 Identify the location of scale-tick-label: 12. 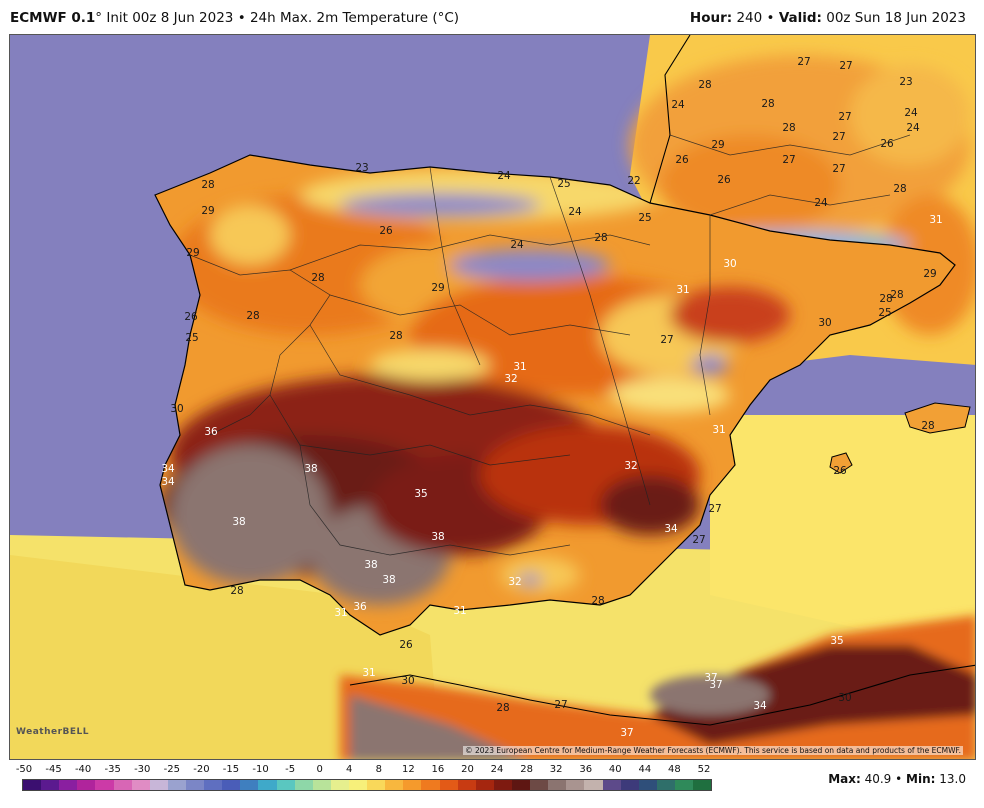
(408, 769).